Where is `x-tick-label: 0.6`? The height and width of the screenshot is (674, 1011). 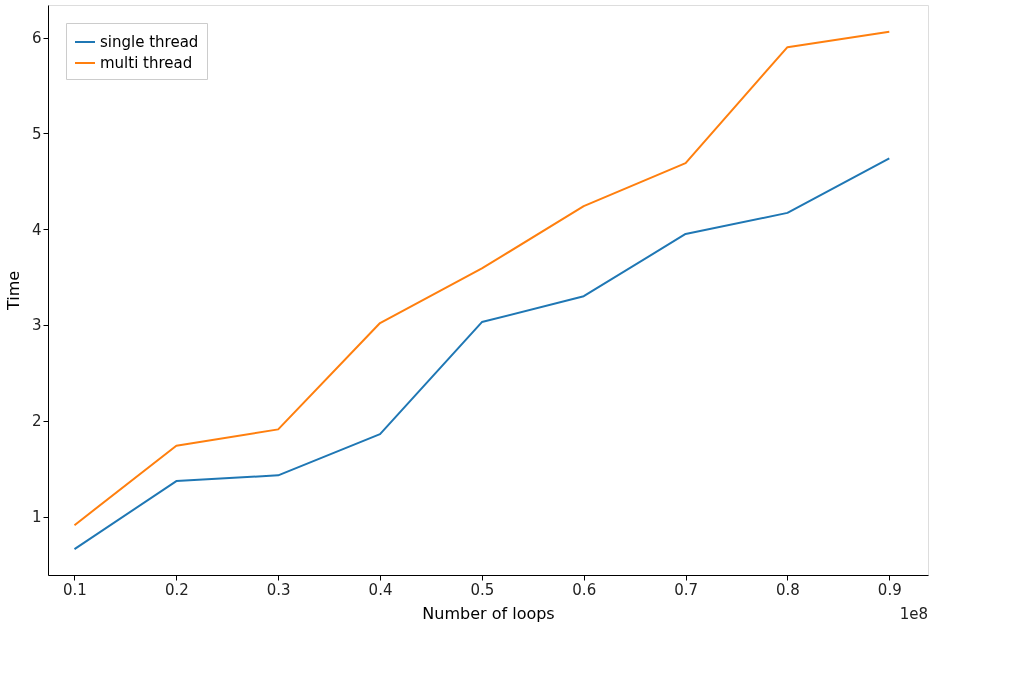 x-tick-label: 0.6 is located at coordinates (584, 589).